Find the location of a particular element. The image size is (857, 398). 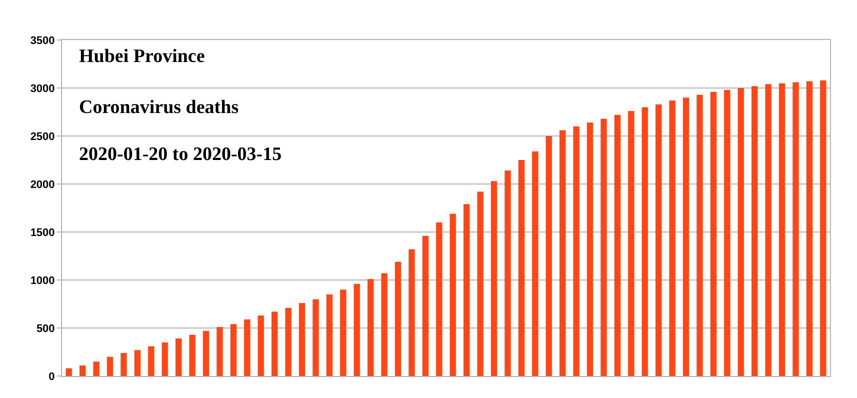

y-tick-label: 3500 is located at coordinates (42, 40).